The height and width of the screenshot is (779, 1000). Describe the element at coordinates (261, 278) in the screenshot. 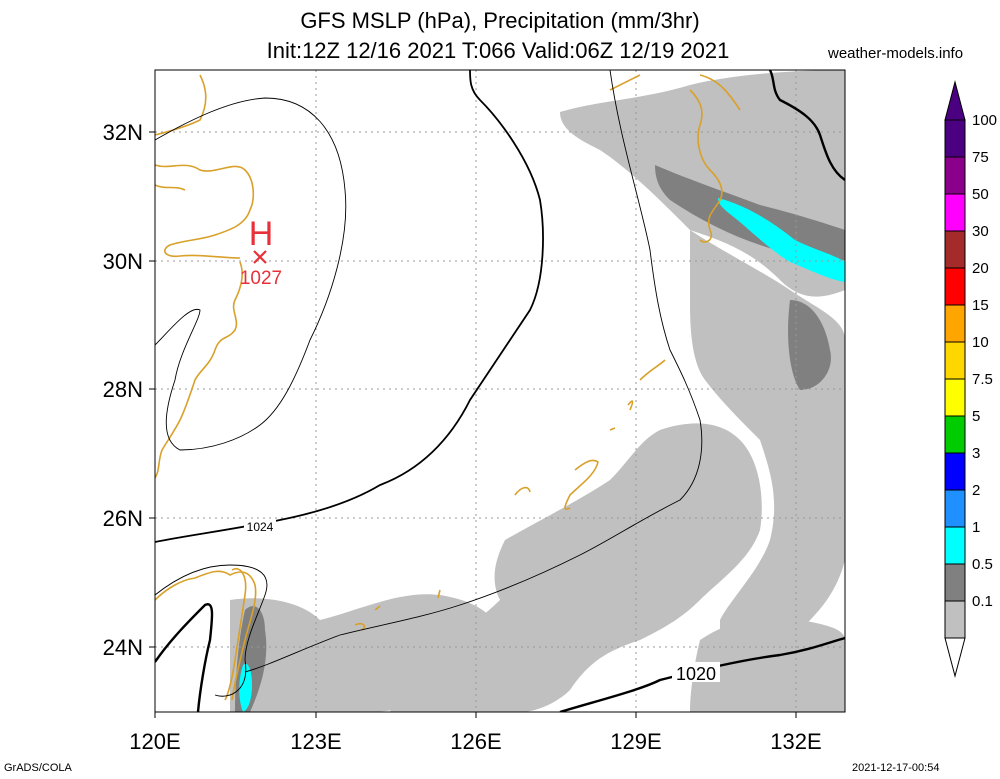

I see `high-pressure-value: 1027` at that location.